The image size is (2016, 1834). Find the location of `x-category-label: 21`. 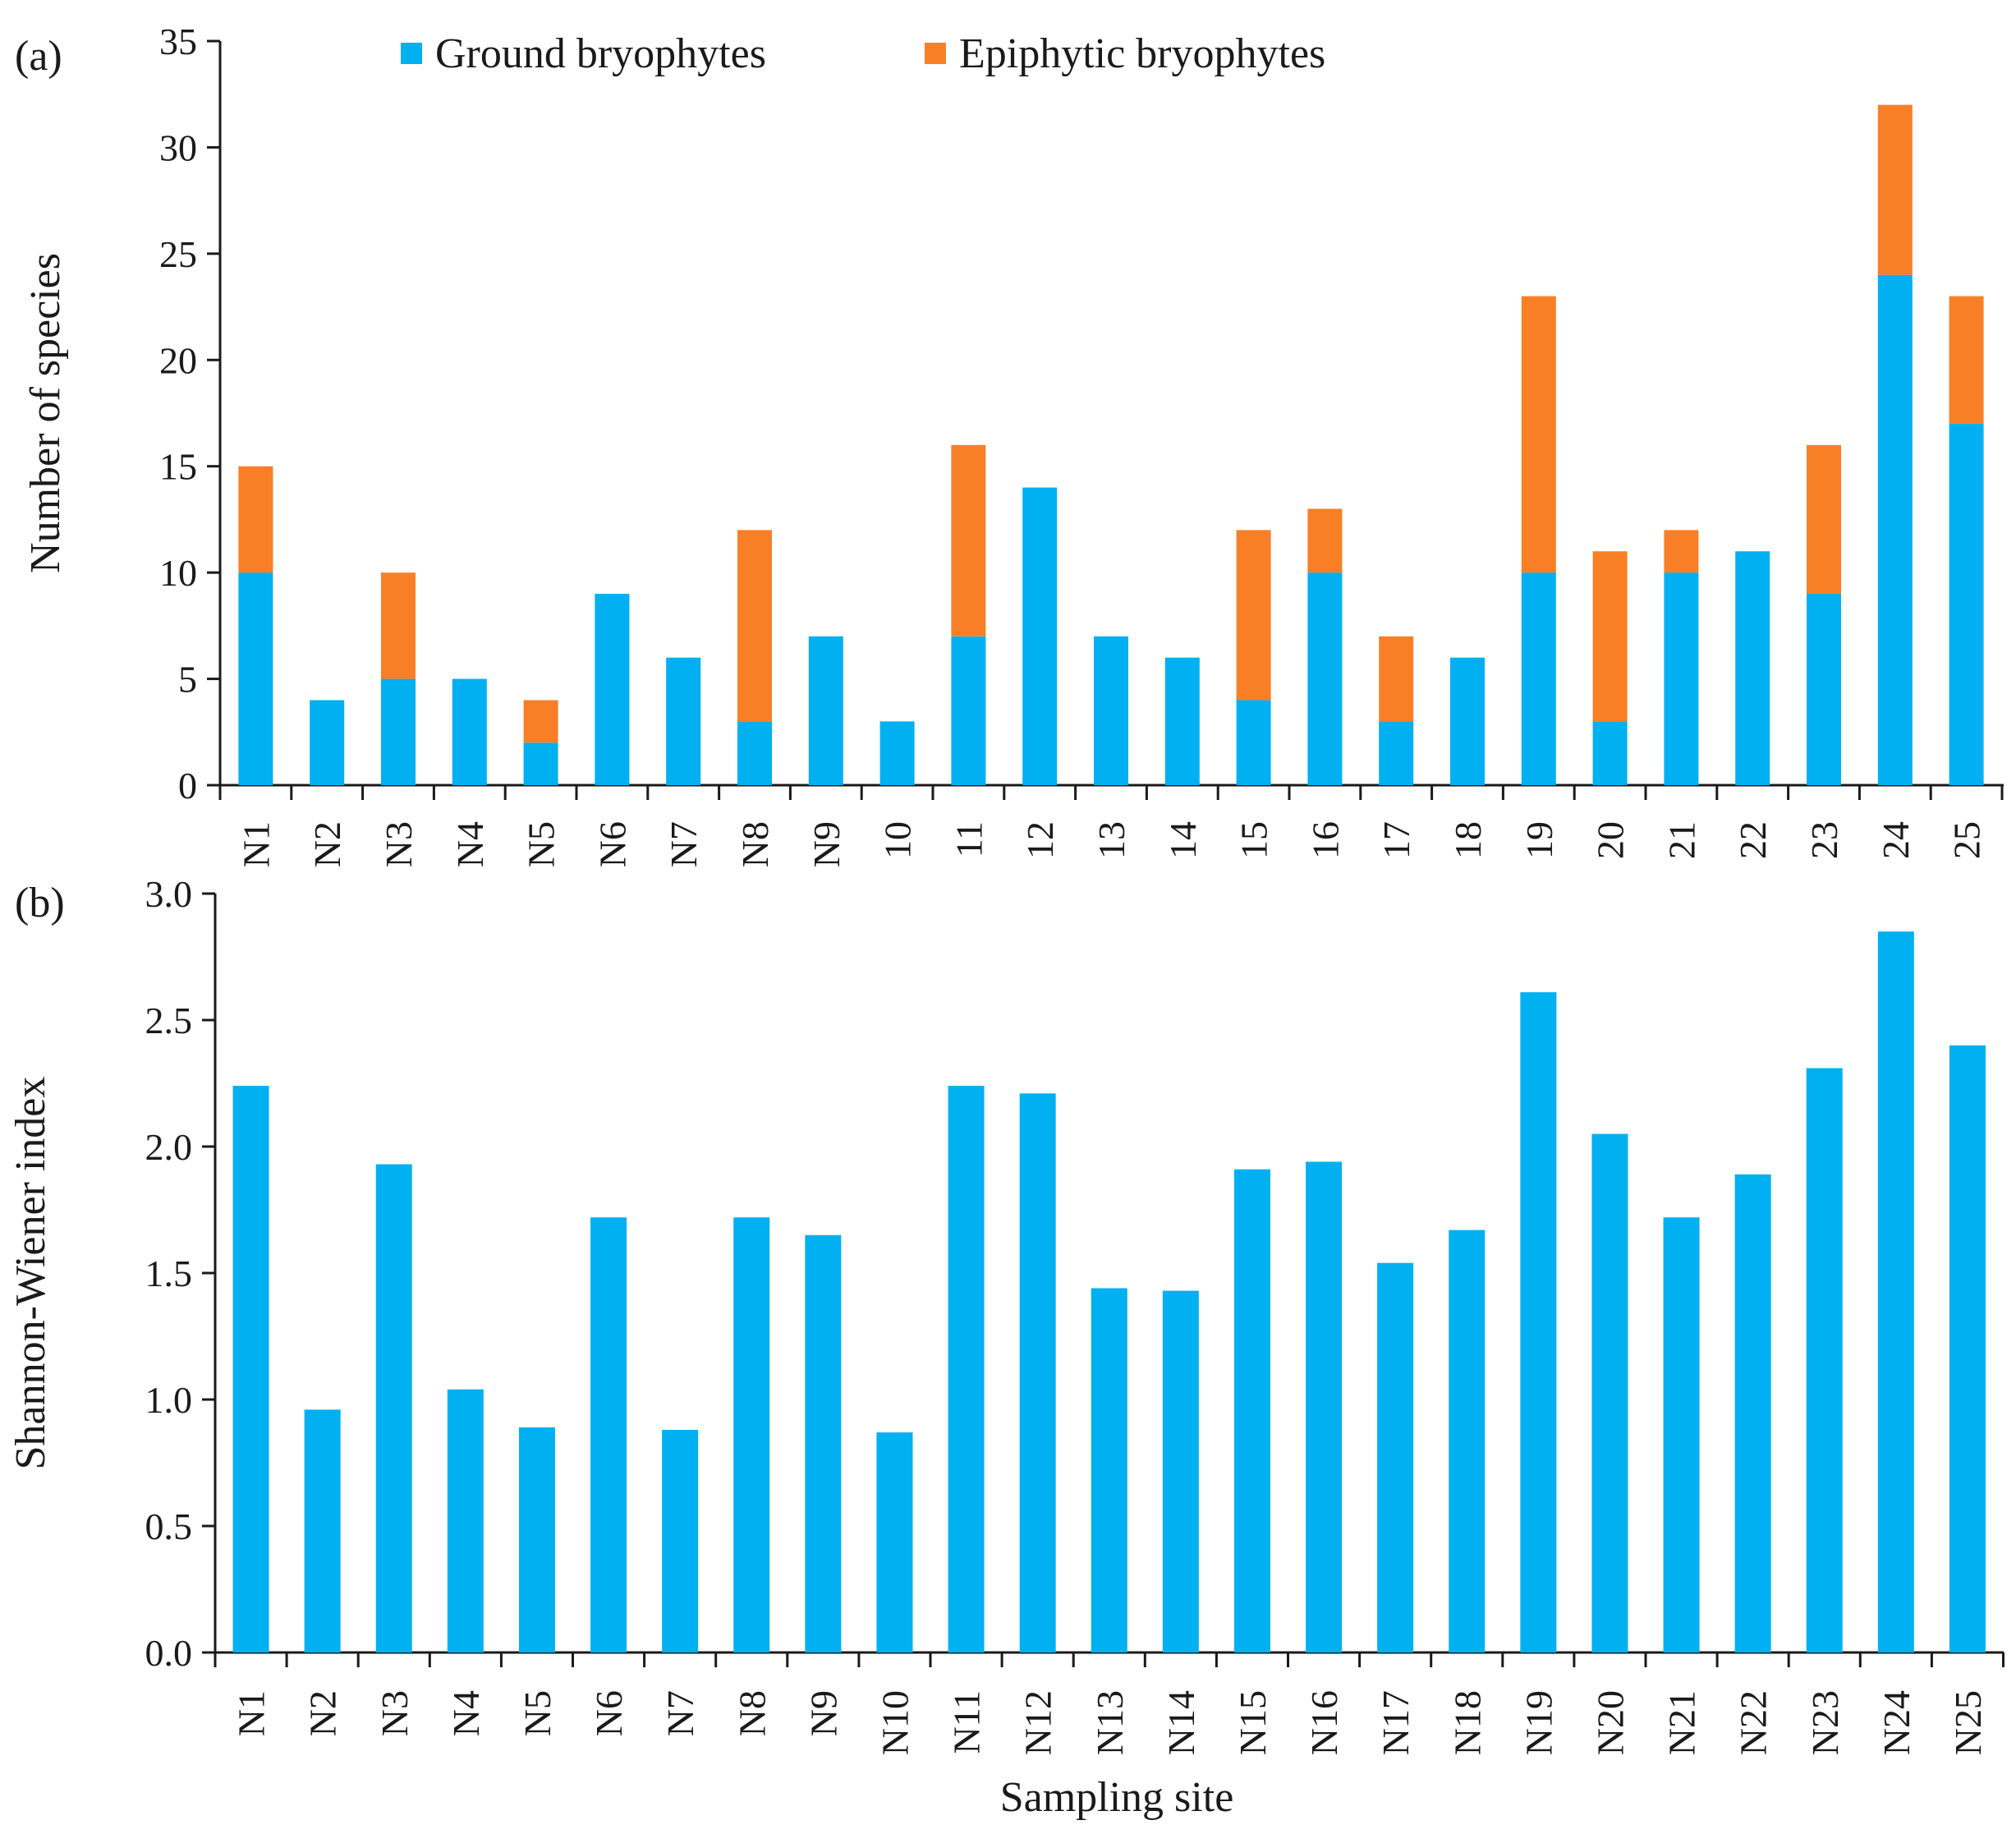

x-category-label: 21 is located at coordinates (1681, 840).